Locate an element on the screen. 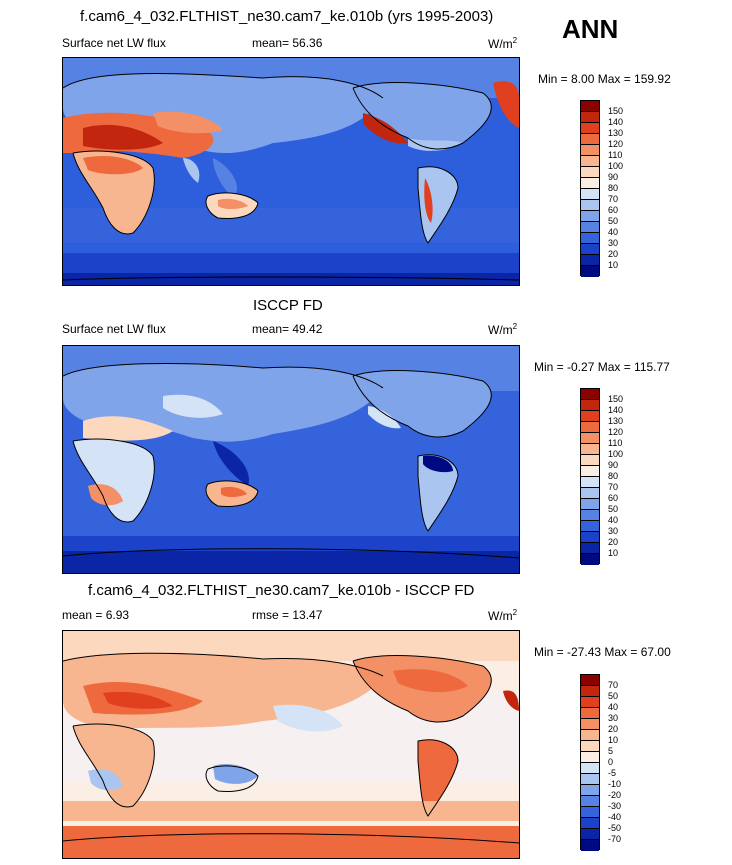 This screenshot has width=732, height=865. minmax-label: Min = -0.27 Max = 115.77 is located at coordinates (602, 367).